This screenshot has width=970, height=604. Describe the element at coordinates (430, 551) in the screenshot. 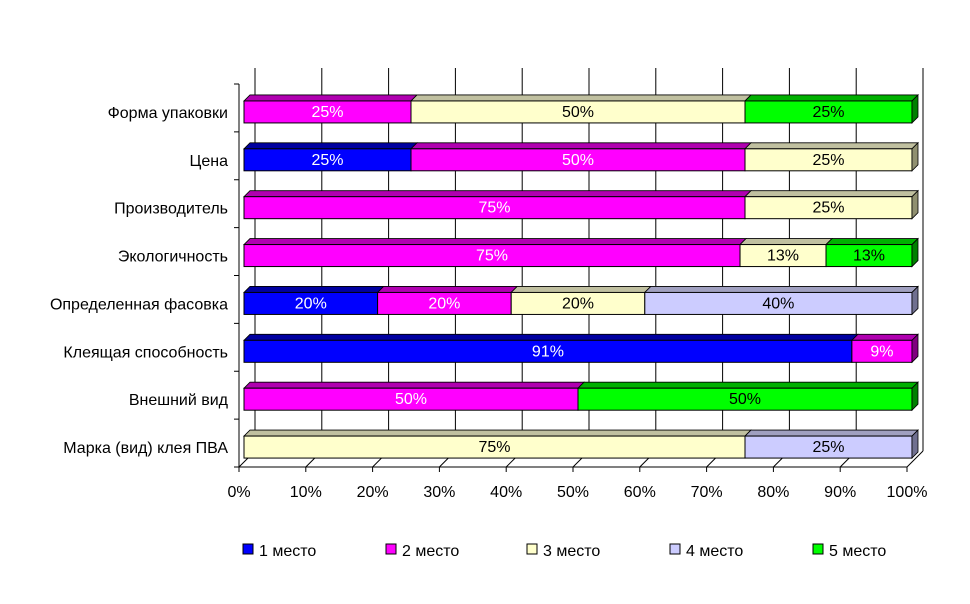

I see `legend-label: 2 место` at that location.